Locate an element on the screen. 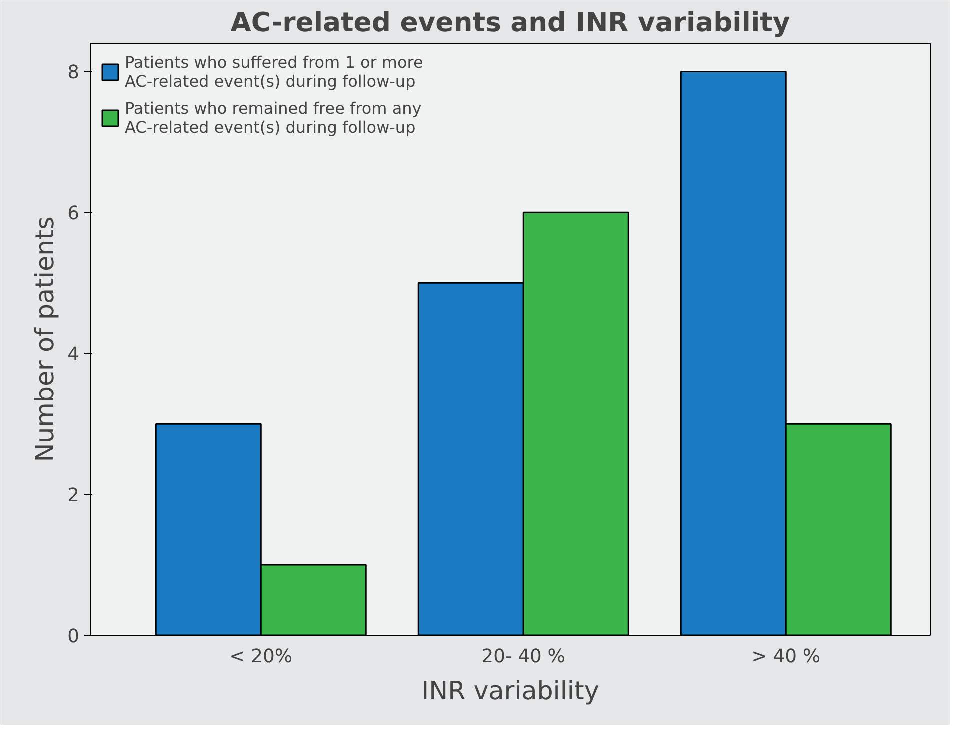 Image resolution: width=962 pixels, height=734 pixels. x-tick-label: > 40 % is located at coordinates (786, 657).